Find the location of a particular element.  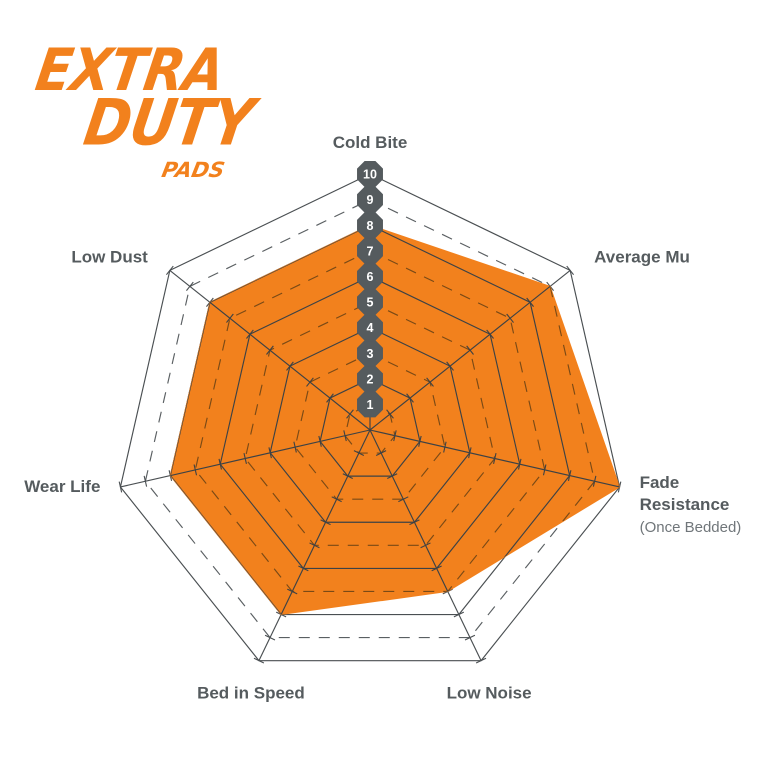

axis-label-average-mu: Average Mu is located at coordinates (642, 256).